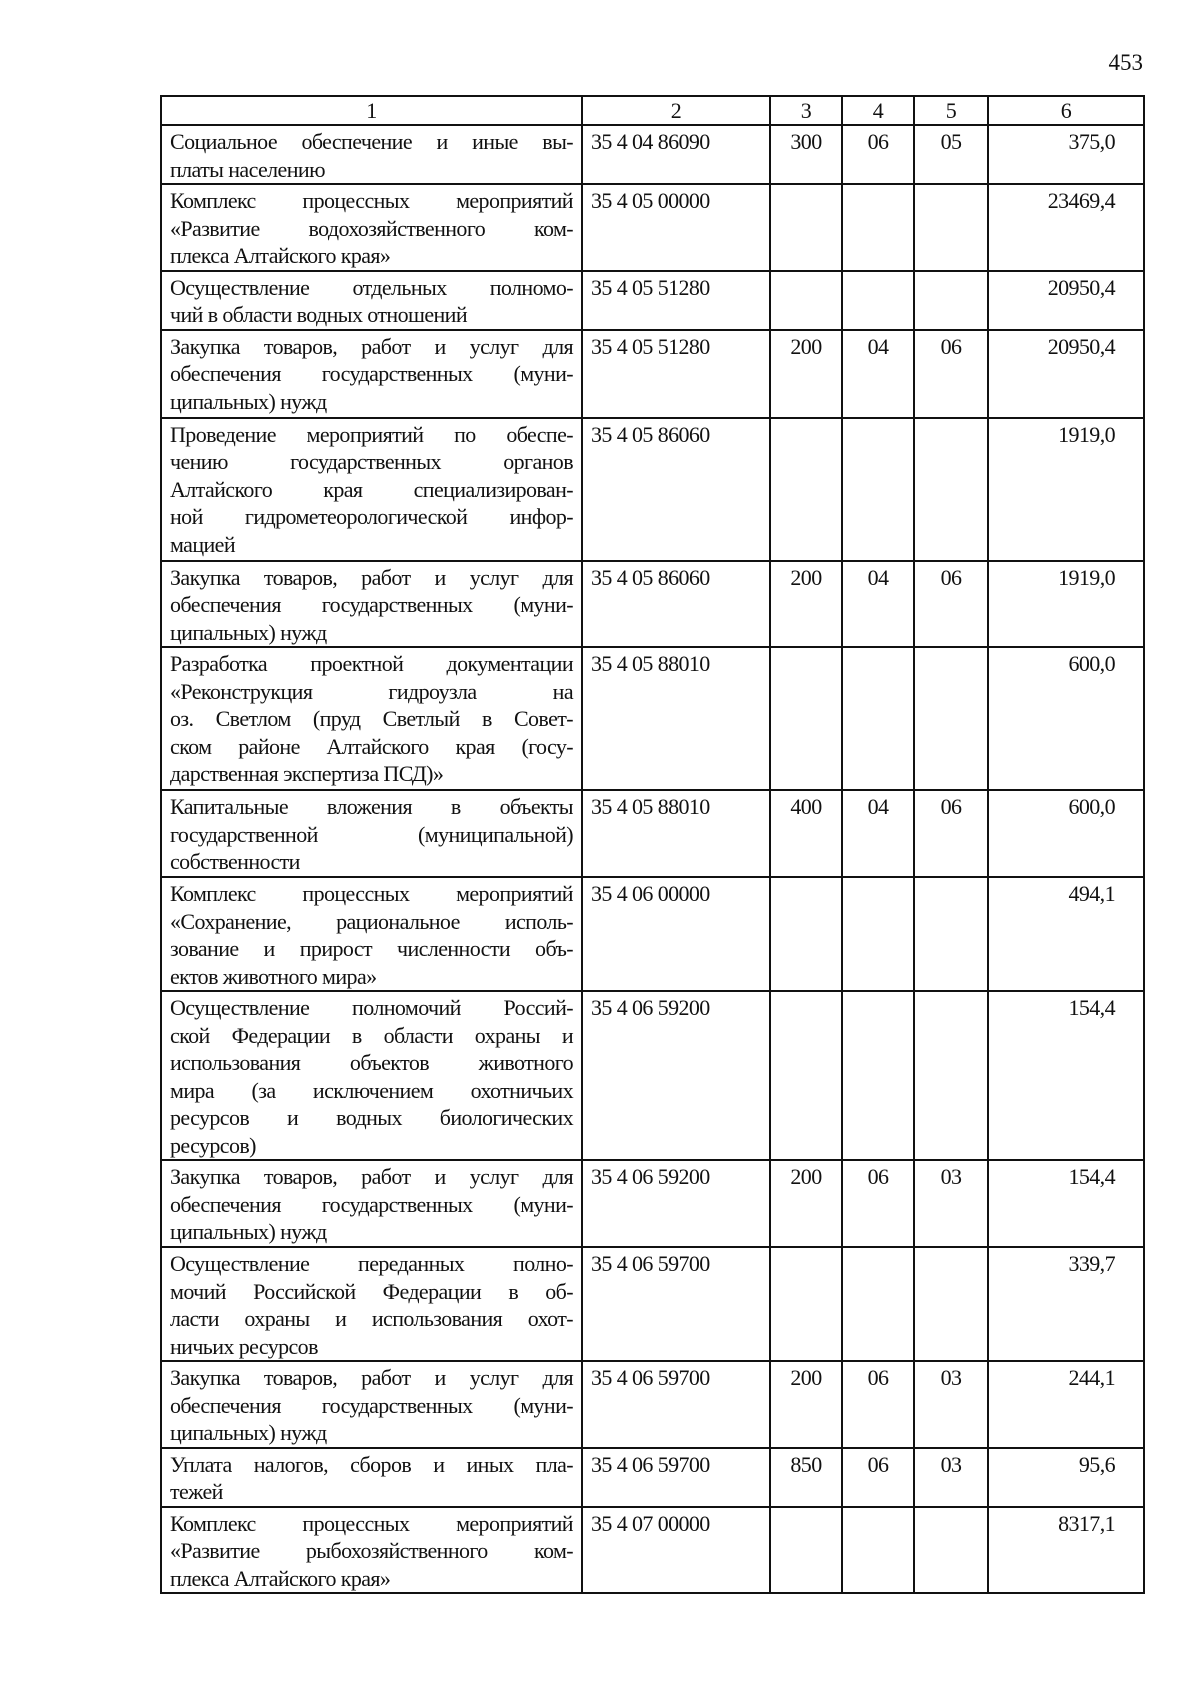  Describe the element at coordinates (1066, 154) in the screenshot. I see `amount: 375,0` at that location.